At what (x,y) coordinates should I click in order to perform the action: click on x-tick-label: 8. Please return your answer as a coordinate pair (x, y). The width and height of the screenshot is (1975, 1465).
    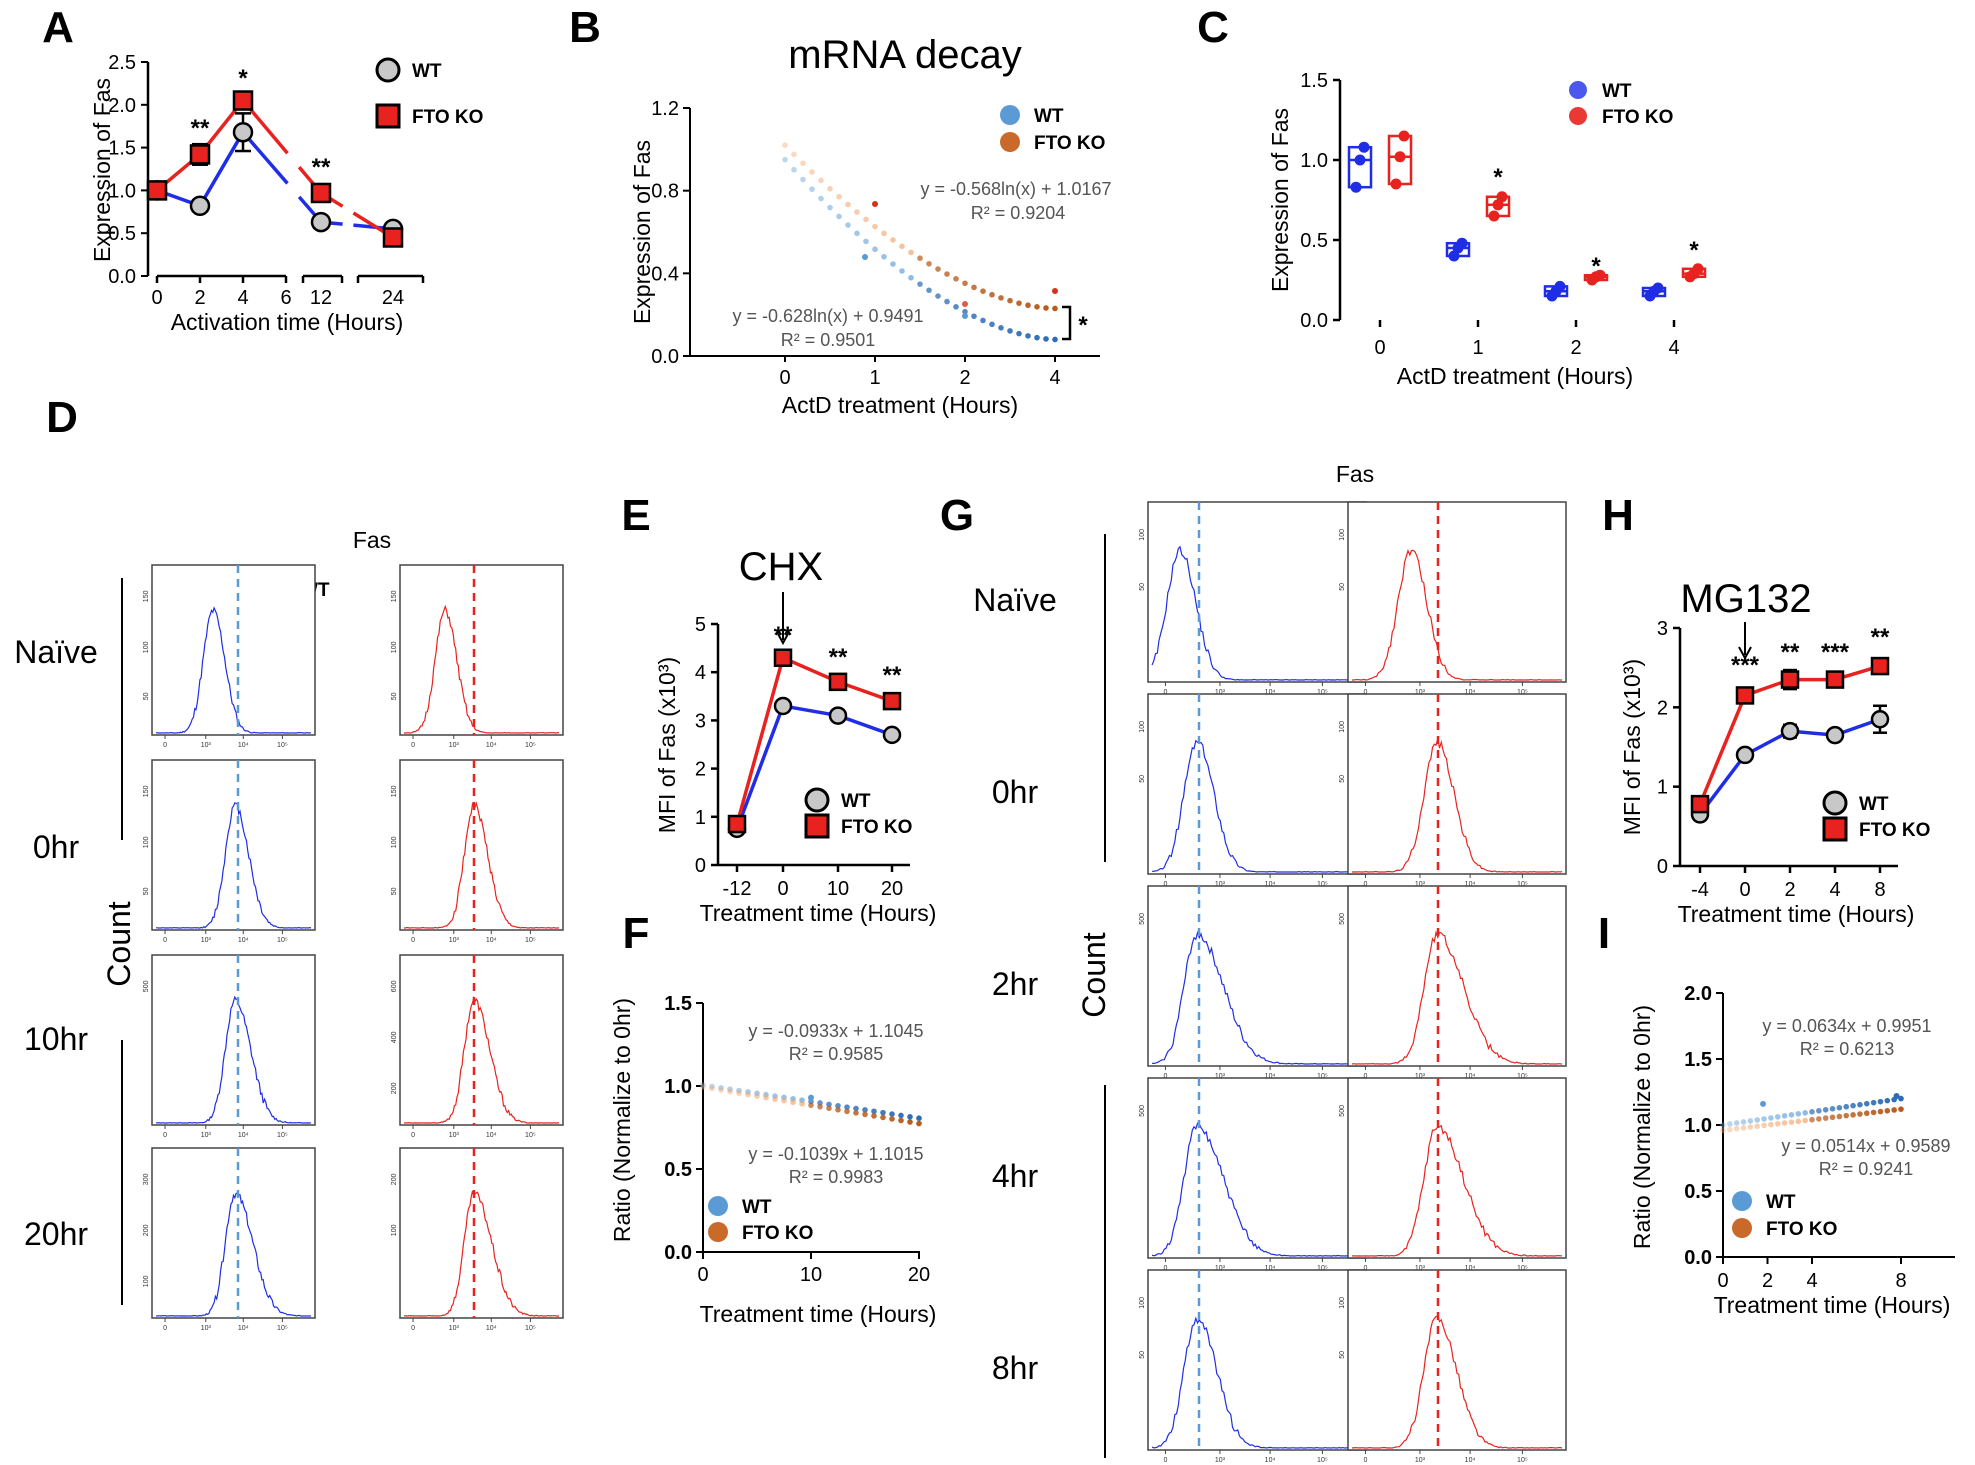
    Looking at the image, I should click on (1900, 1281).